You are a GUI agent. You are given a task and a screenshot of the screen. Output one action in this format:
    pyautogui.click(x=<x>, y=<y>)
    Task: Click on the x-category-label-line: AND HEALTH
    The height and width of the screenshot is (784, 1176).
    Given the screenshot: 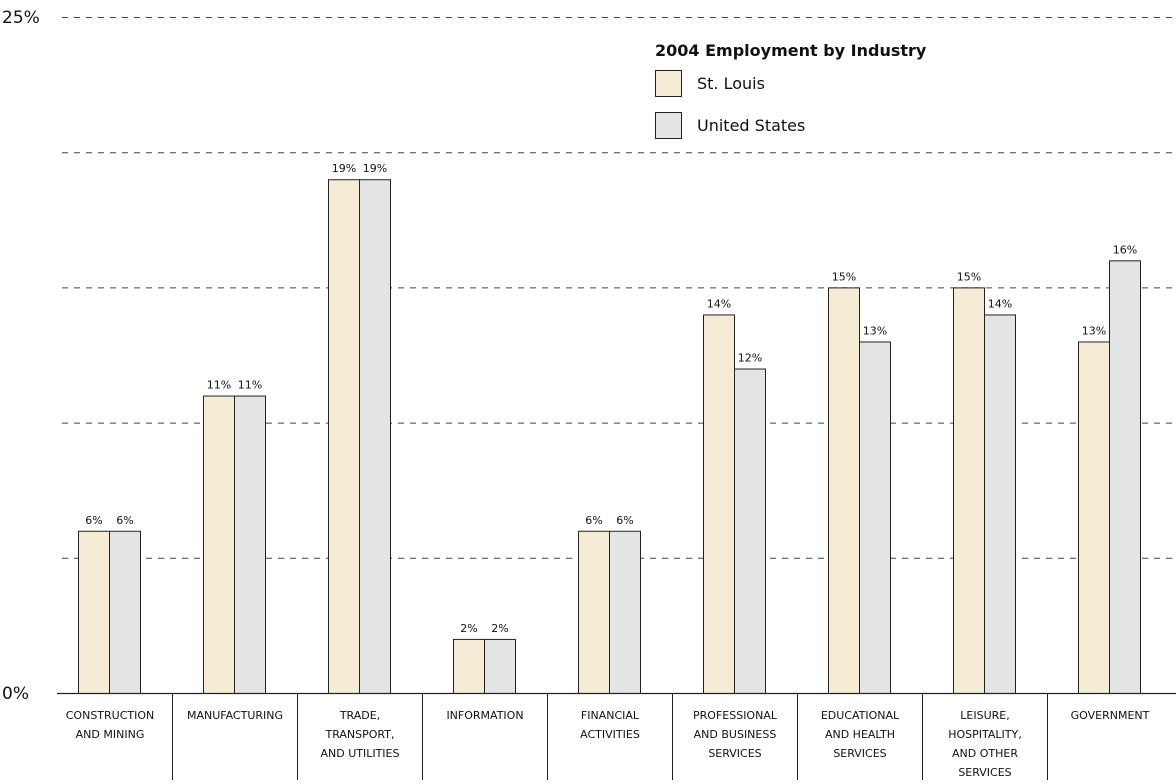 What is the action you would take?
    pyautogui.click(x=860, y=734)
    